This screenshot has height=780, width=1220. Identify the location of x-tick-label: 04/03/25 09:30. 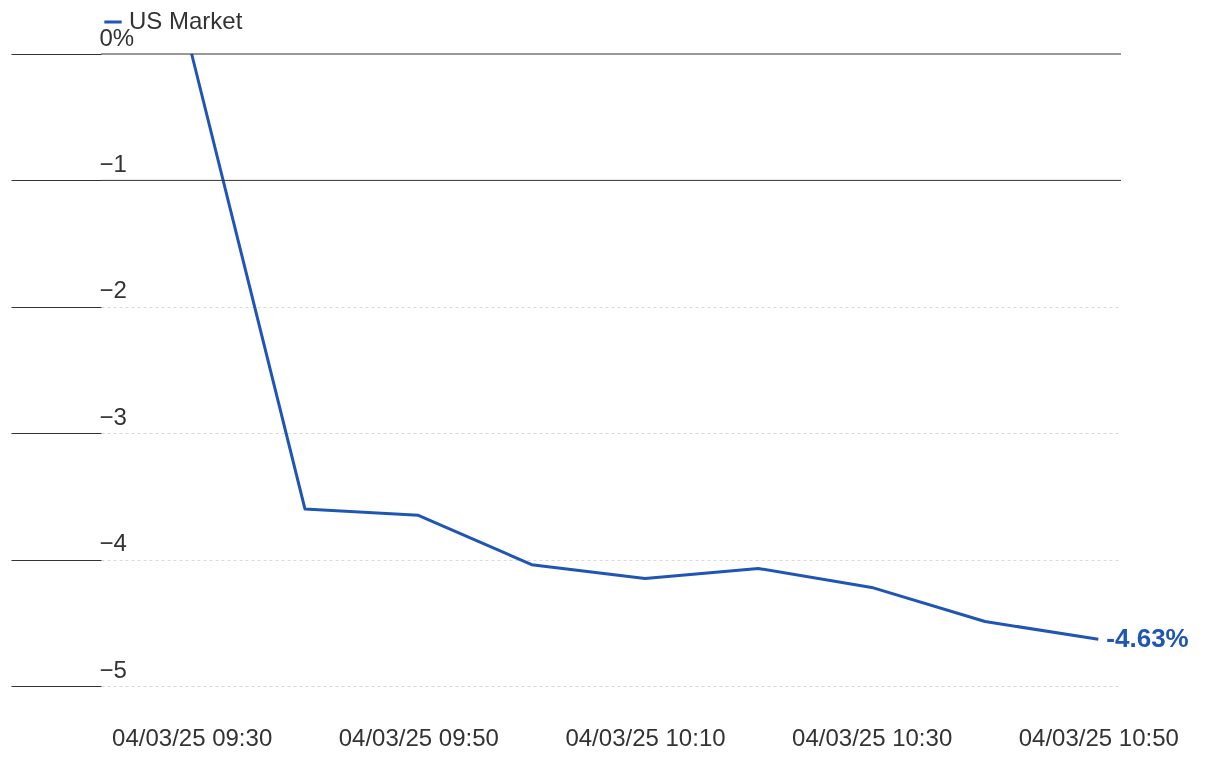
(192, 737).